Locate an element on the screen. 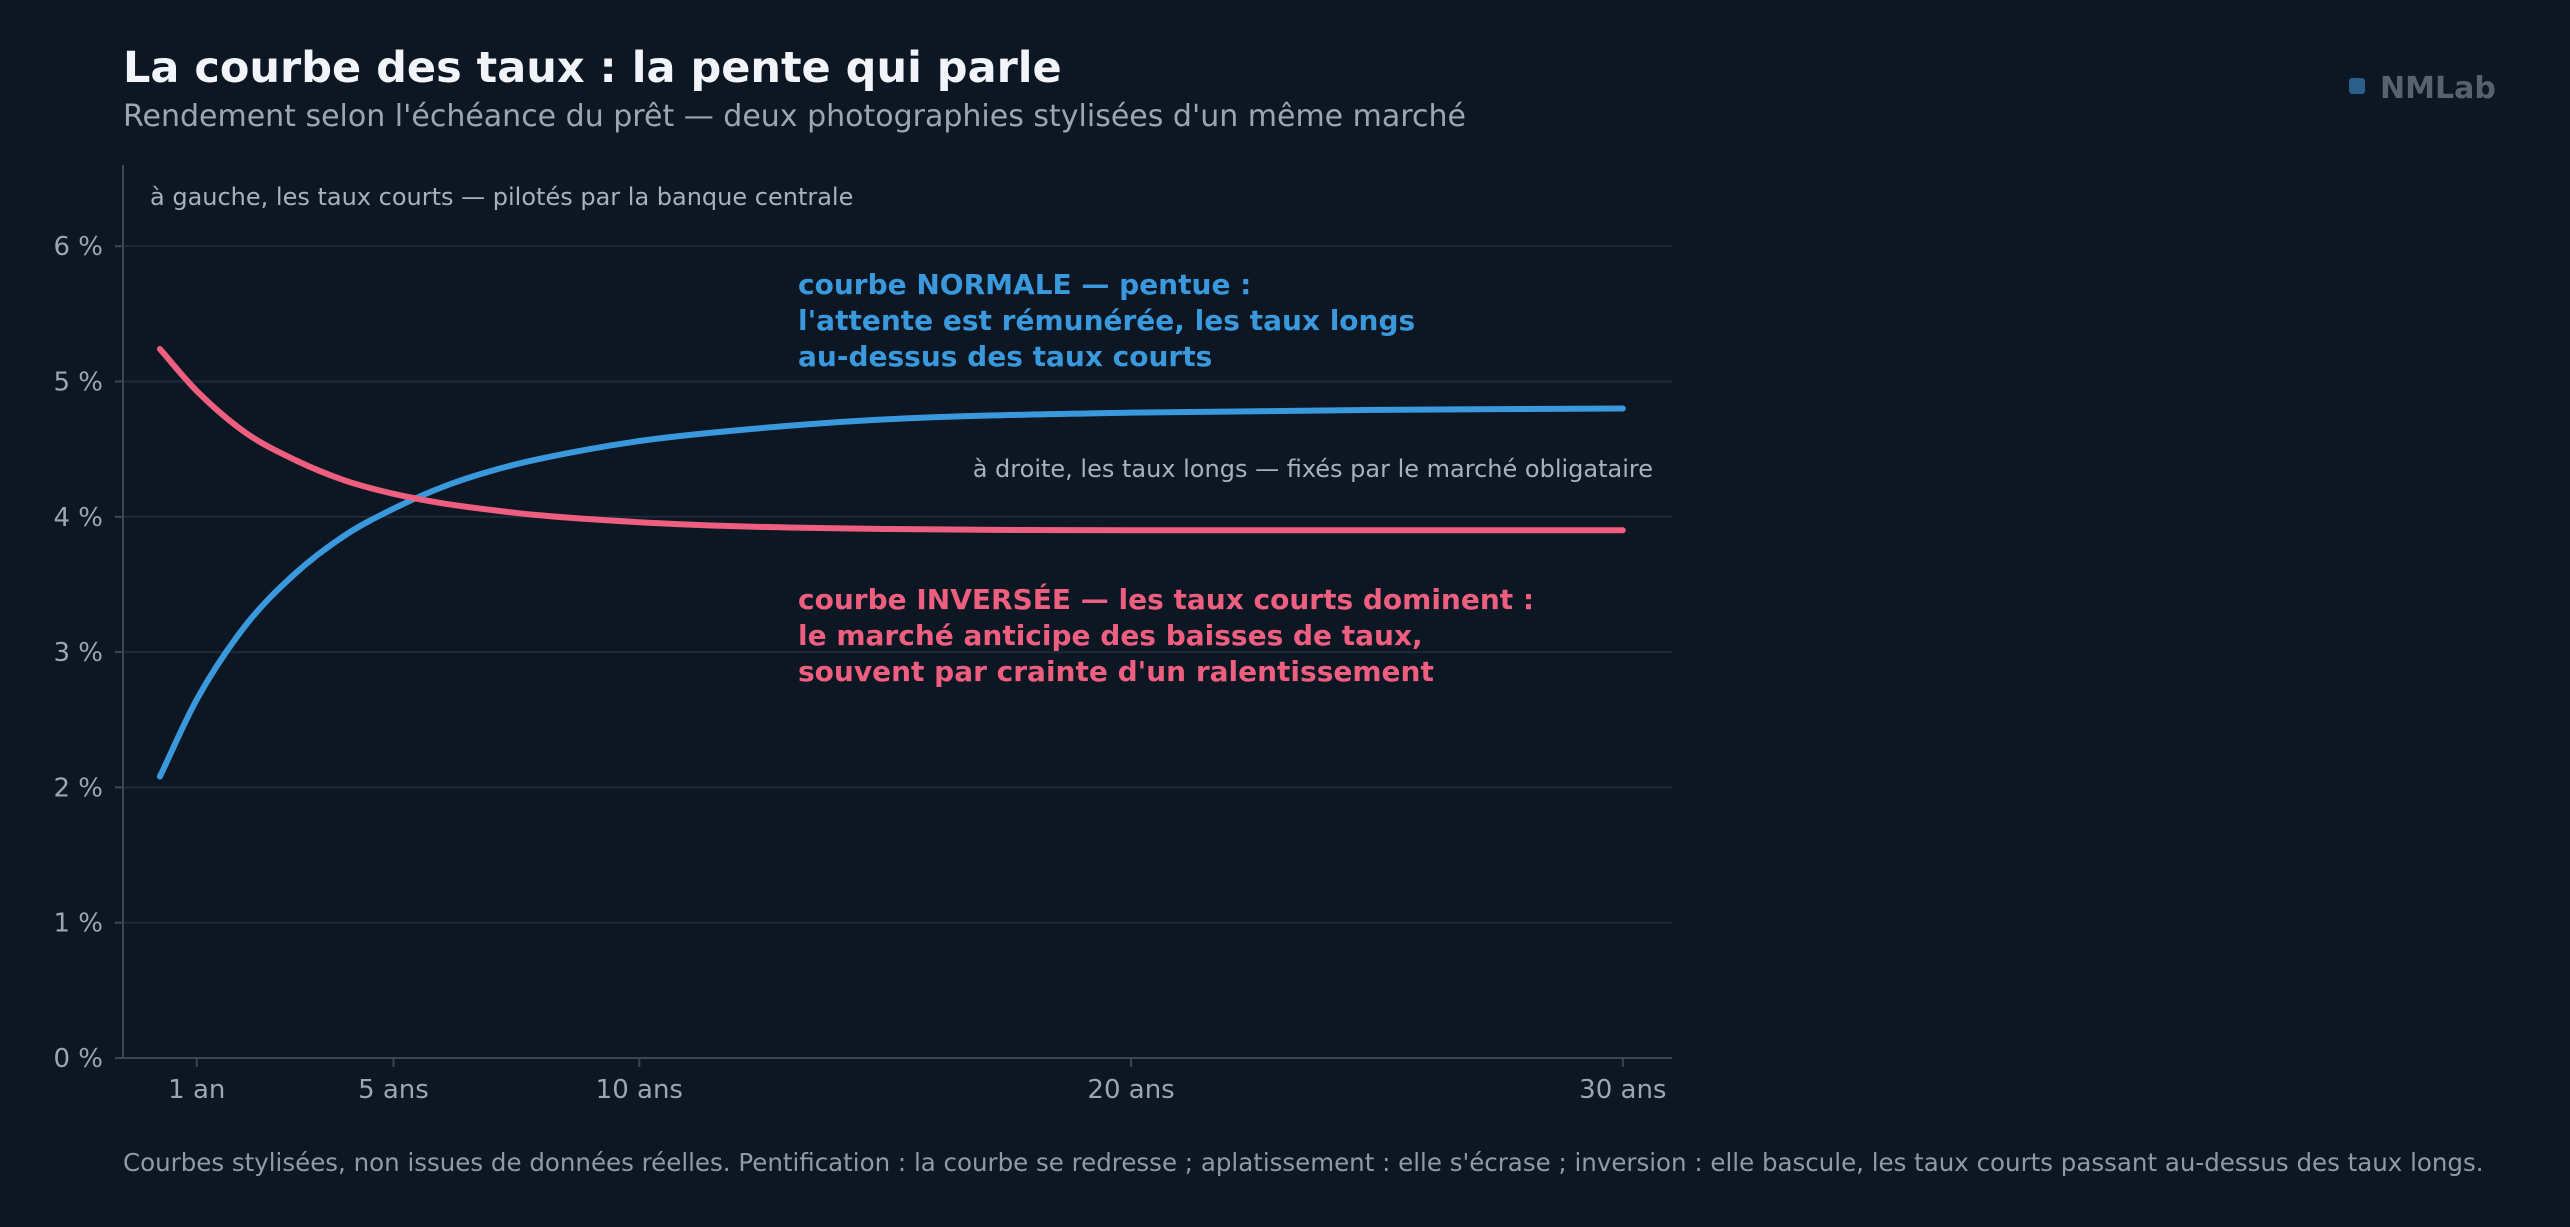 This screenshot has height=1227, width=2570. y-tick-label: 5 % is located at coordinates (78, 382).